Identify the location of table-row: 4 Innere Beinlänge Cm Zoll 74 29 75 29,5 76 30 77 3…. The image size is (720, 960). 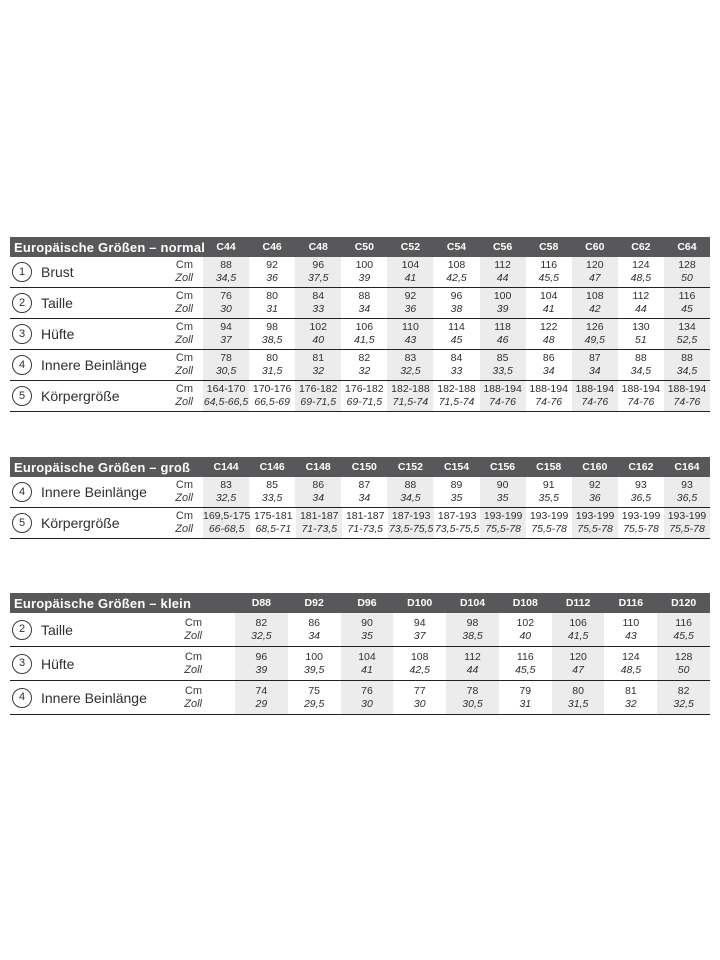
(360, 698).